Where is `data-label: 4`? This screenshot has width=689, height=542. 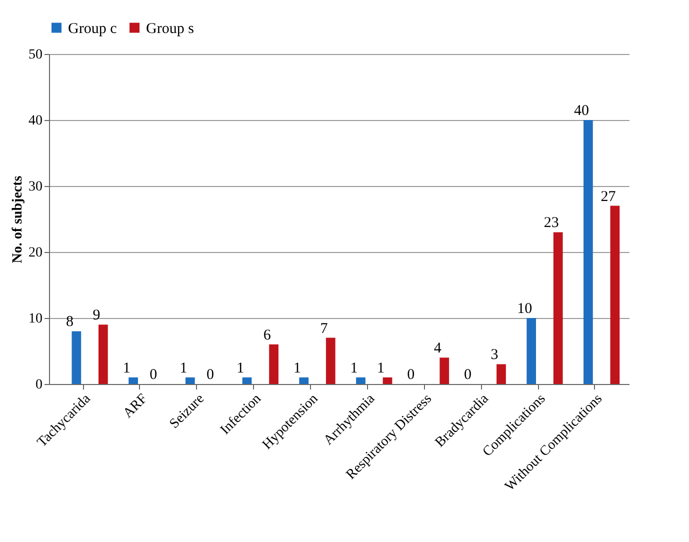
data-label: 4 is located at coordinates (438, 348).